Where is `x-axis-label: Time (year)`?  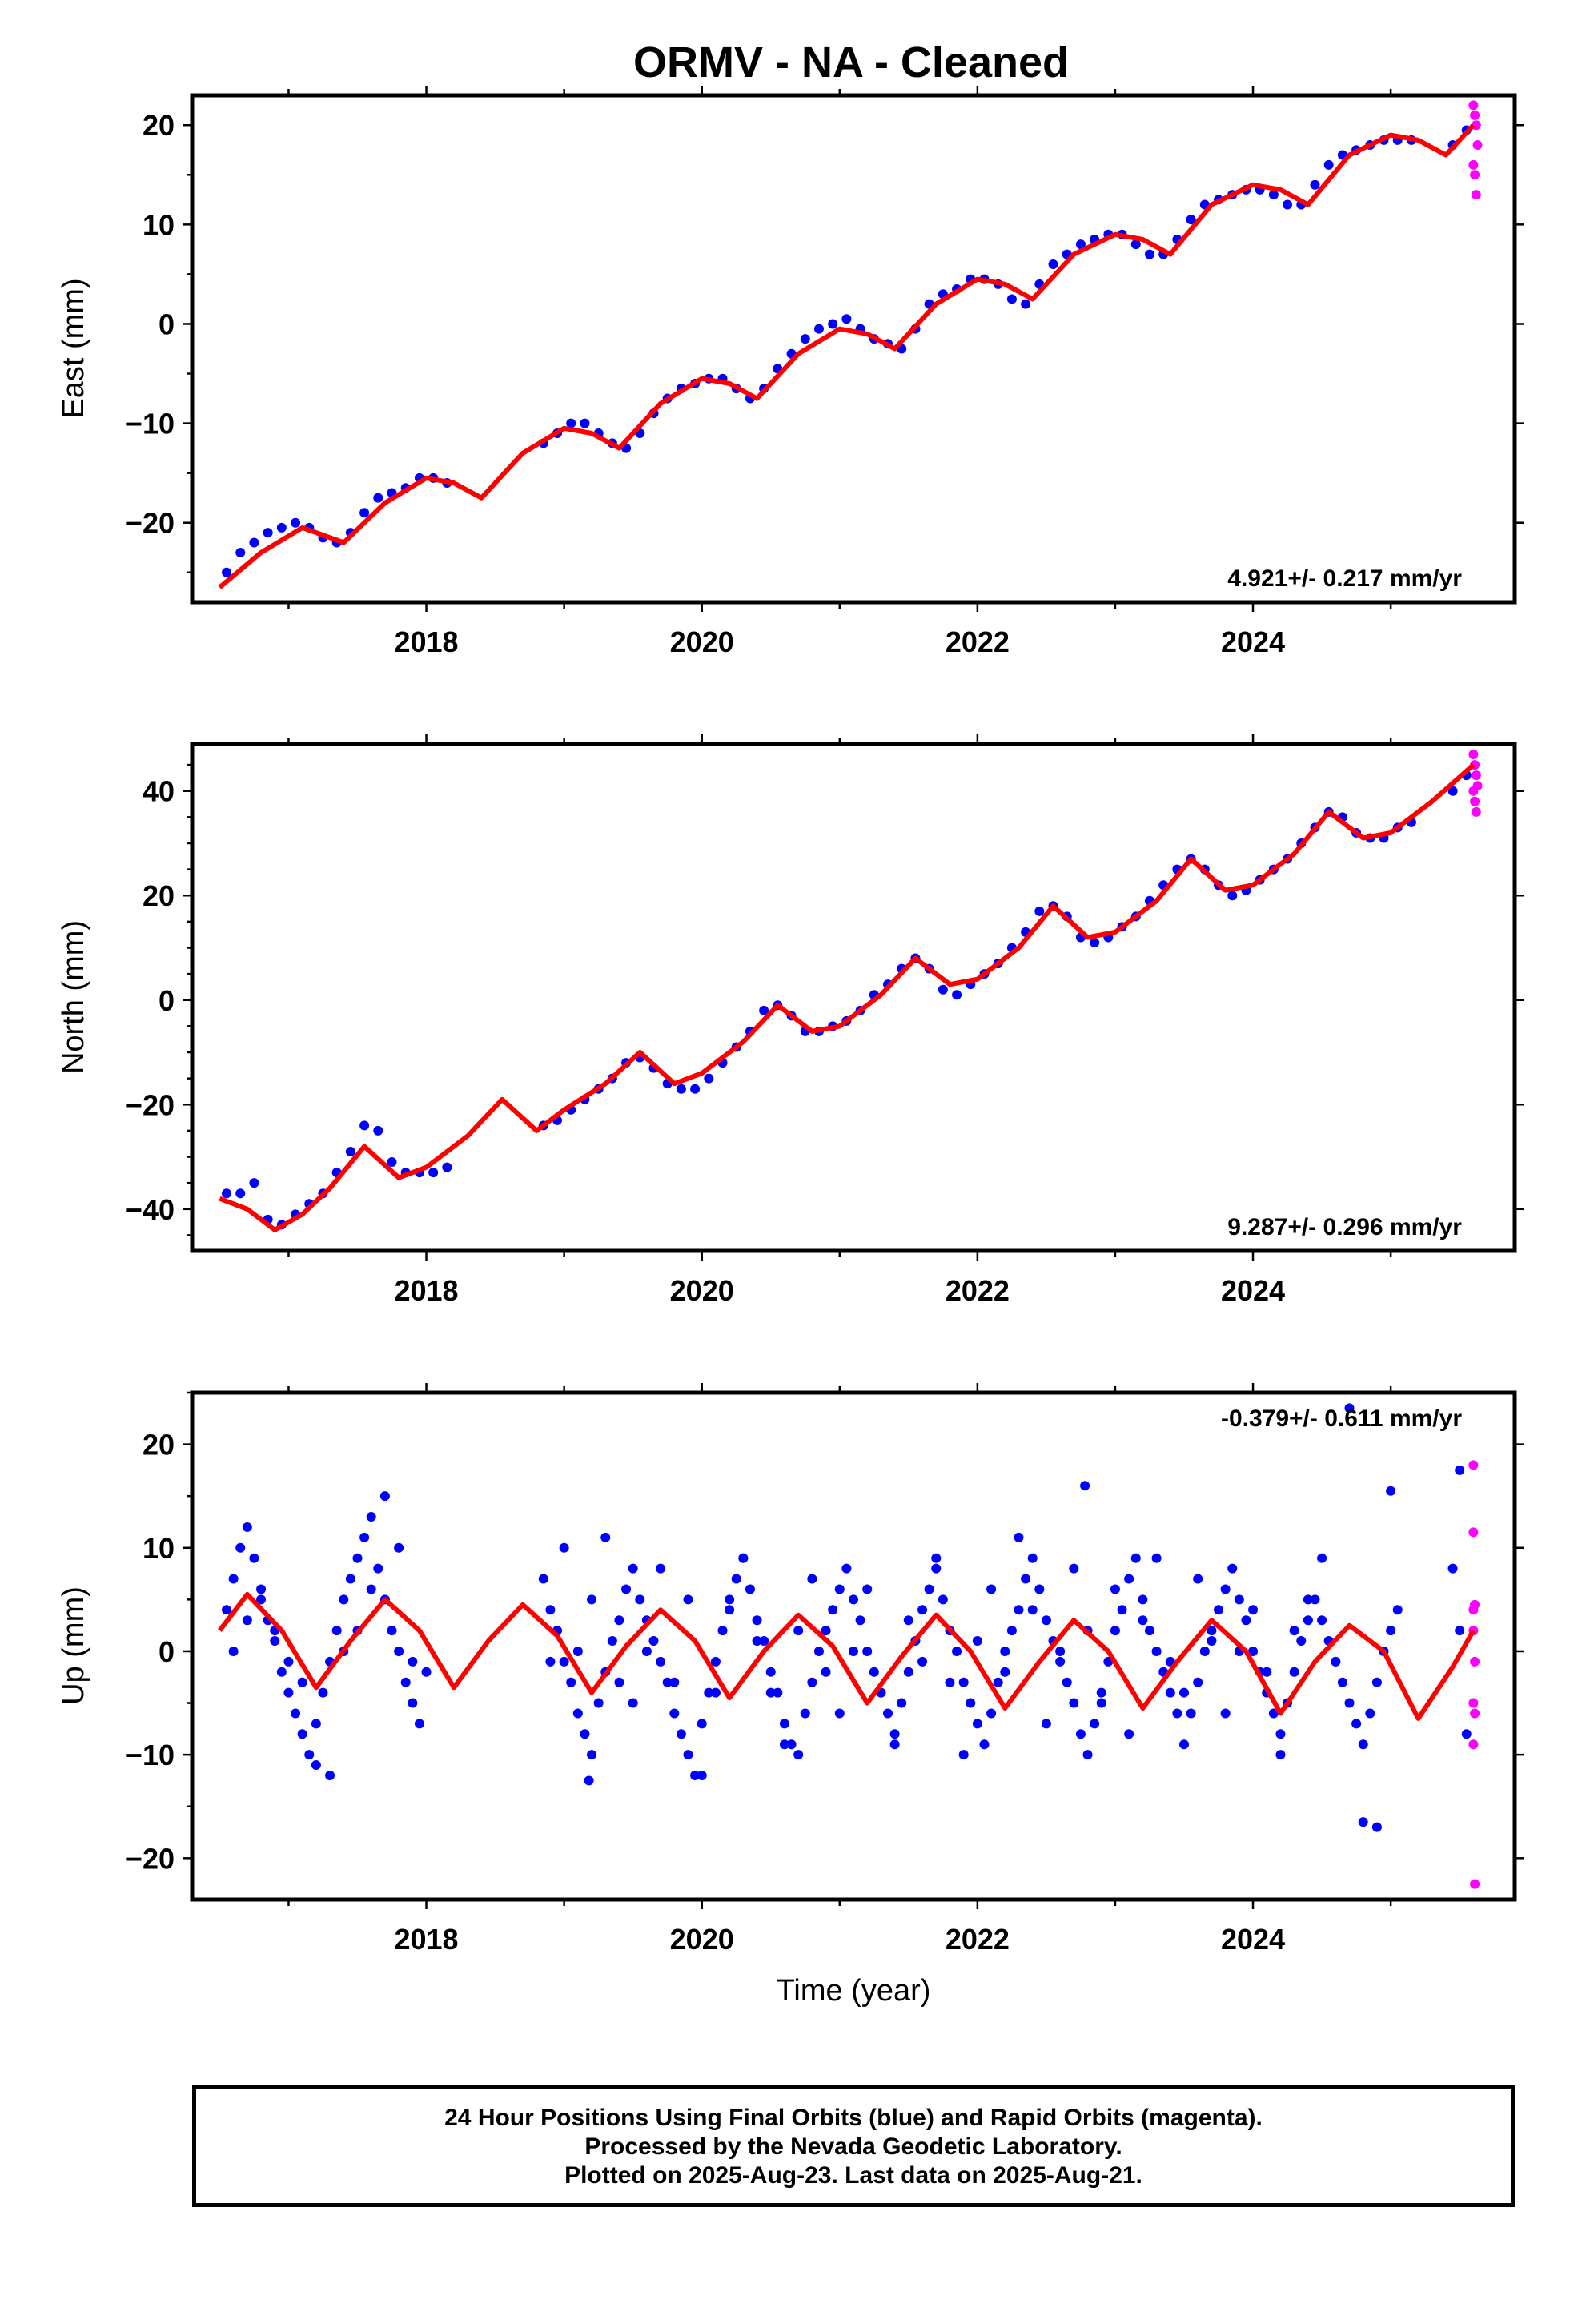 x-axis-label: Time (year) is located at coordinates (854, 1991).